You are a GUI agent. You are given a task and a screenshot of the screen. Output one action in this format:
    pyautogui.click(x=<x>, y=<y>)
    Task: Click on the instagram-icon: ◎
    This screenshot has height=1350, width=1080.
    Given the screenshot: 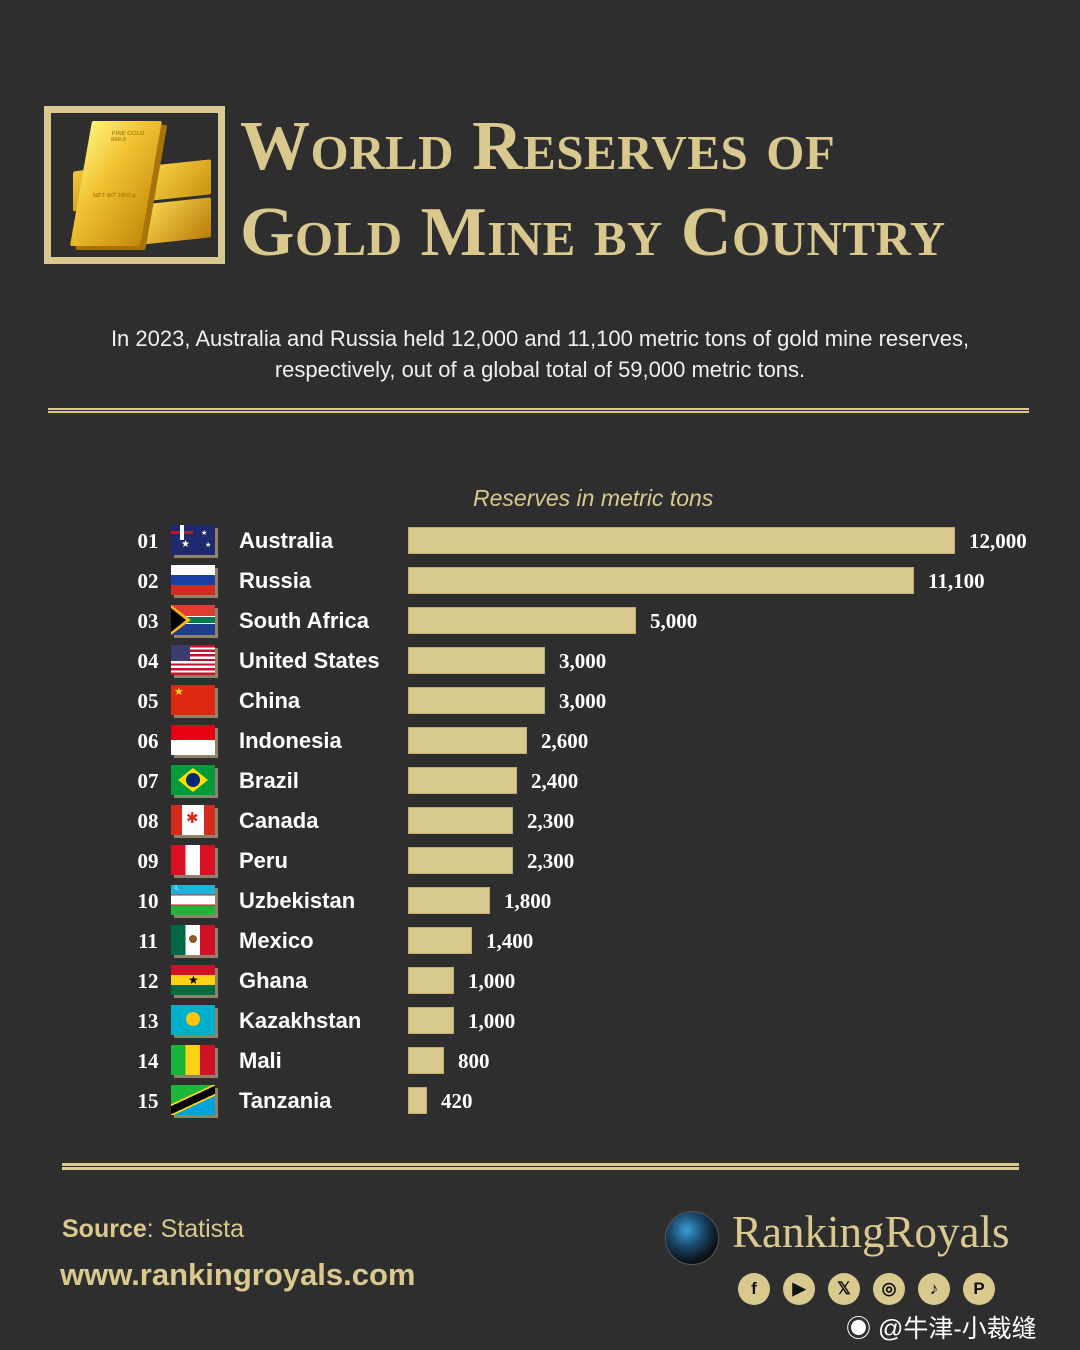 What is the action you would take?
    pyautogui.click(x=889, y=1289)
    